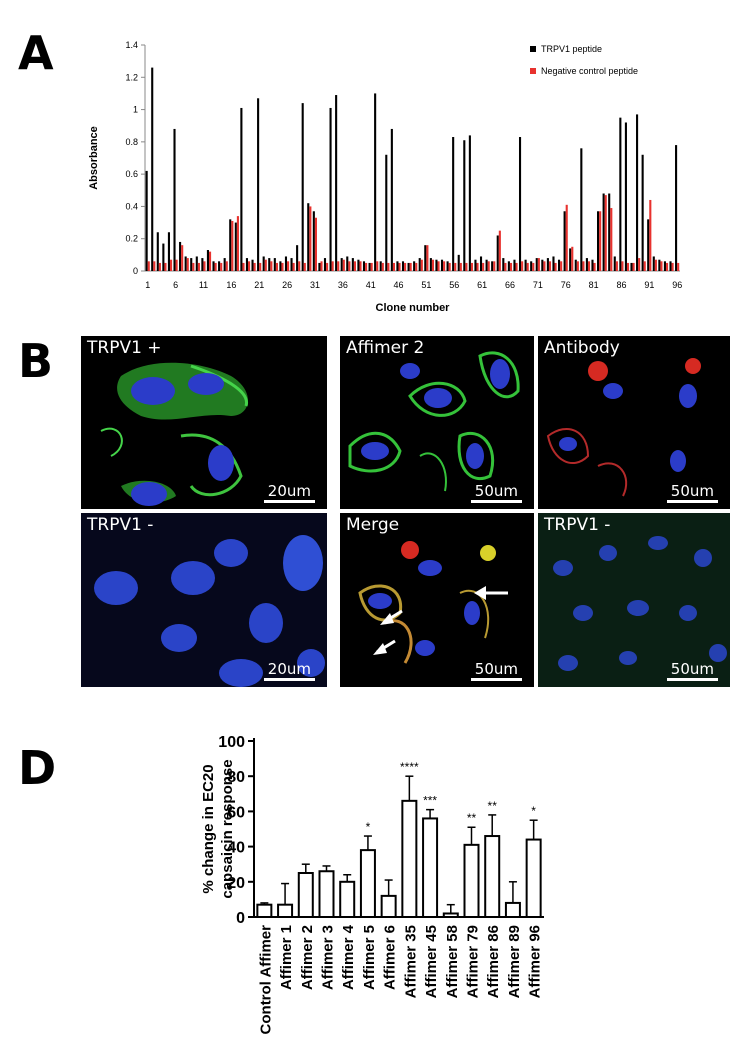 The image size is (731, 1050). I want to click on y-tick-label: 0.6, so click(131, 174).